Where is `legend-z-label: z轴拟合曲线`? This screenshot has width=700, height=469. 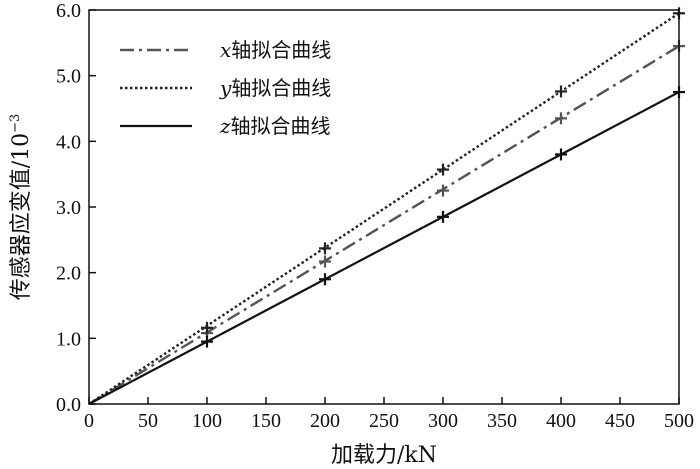
legend-z-label: z轴拟合曲线 is located at coordinates (275, 126).